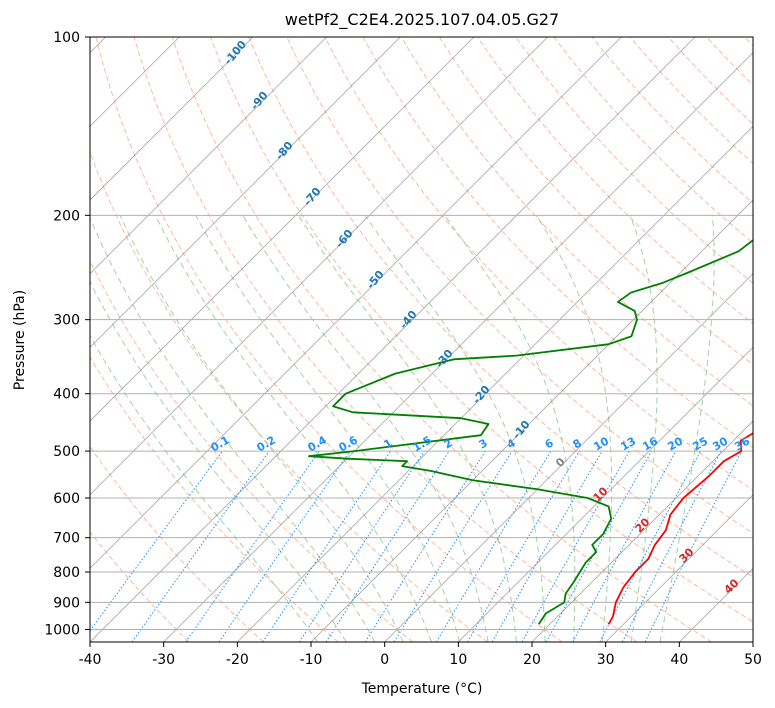  I want to click on y-tick-label: 800, so click(66, 573).